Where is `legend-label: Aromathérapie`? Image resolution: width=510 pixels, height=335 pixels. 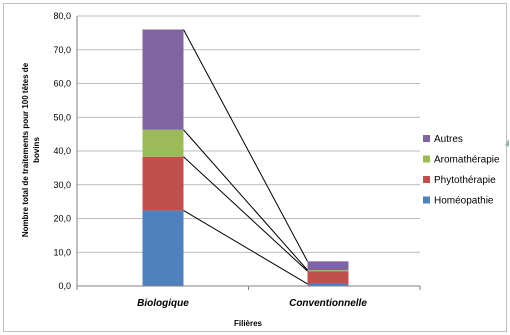 legend-label: Aromathérapie is located at coordinates (467, 160).